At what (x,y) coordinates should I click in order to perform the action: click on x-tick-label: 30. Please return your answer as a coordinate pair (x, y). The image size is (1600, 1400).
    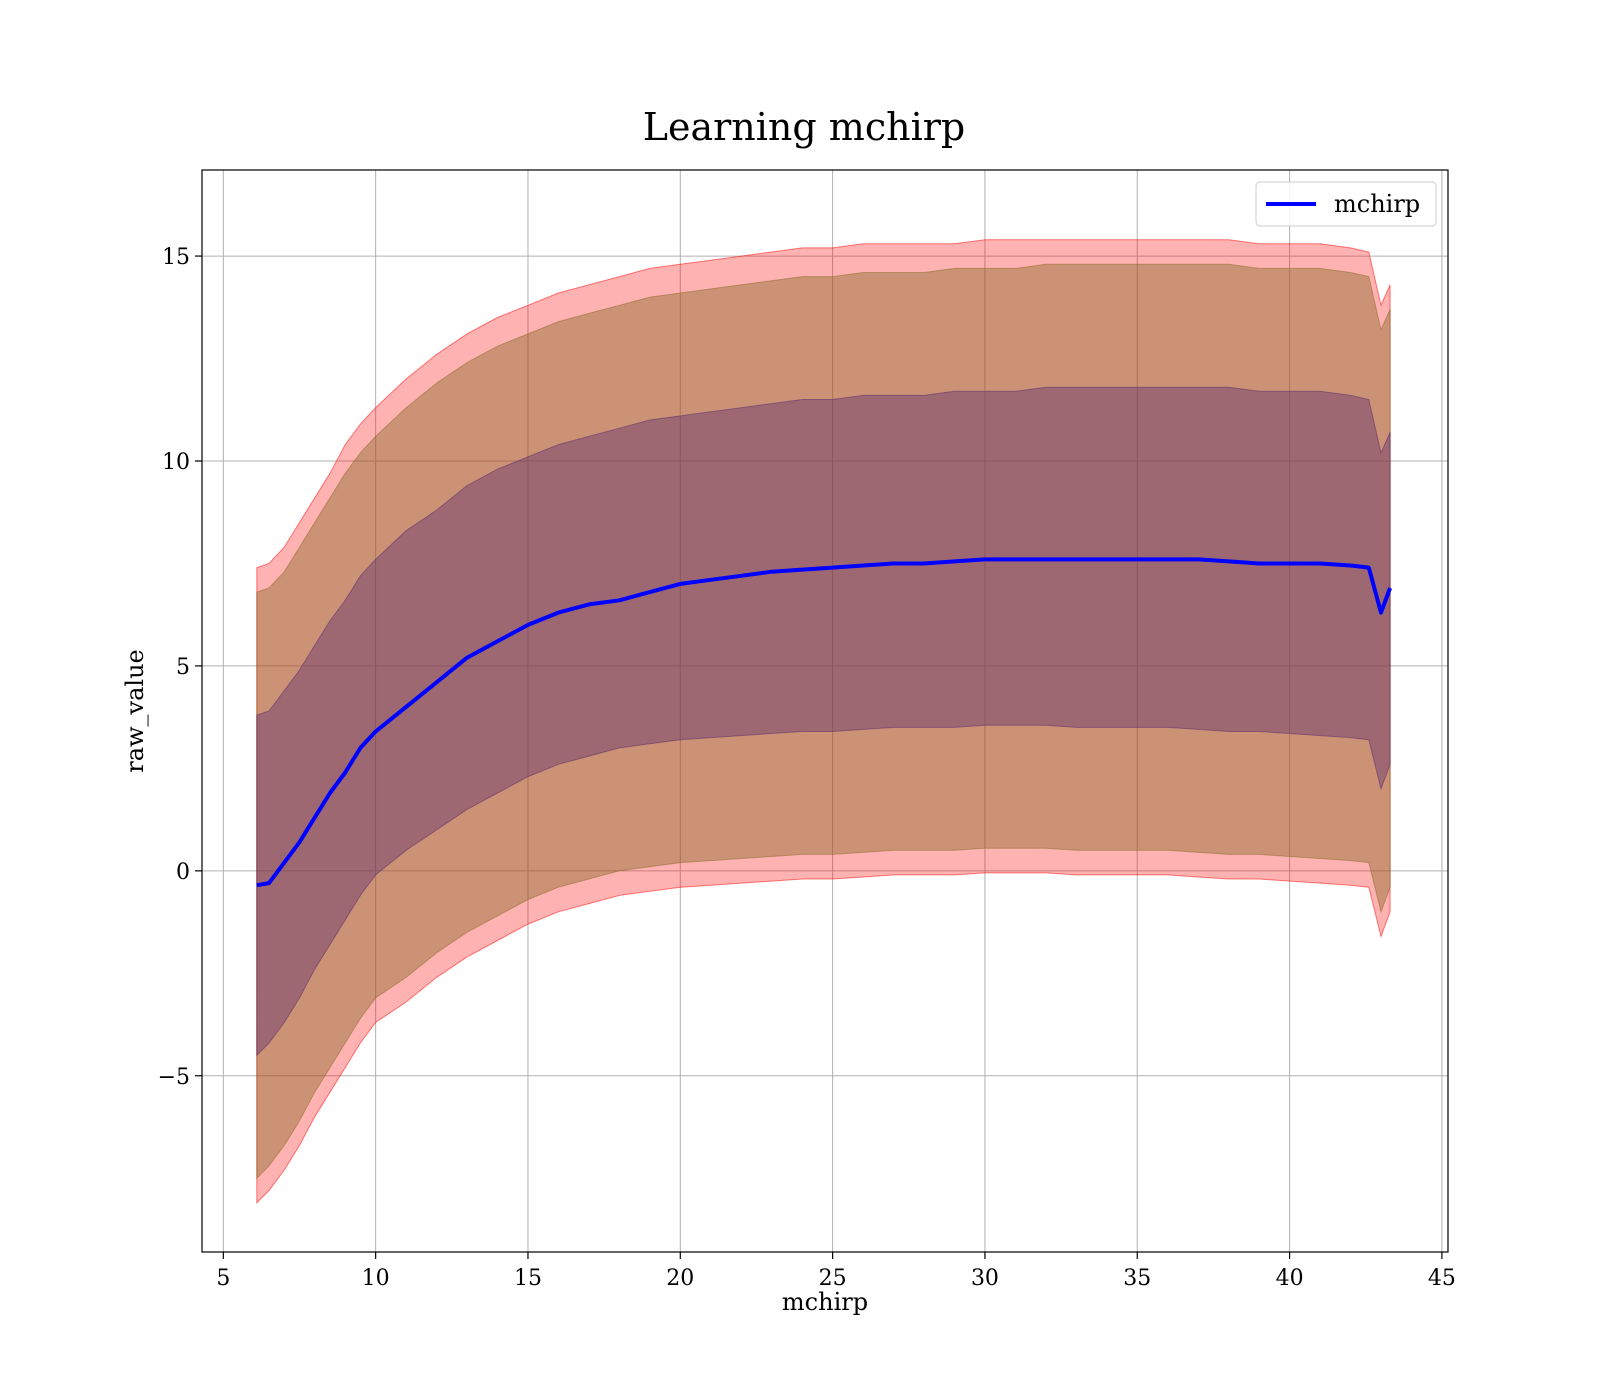
    Looking at the image, I should click on (985, 1278).